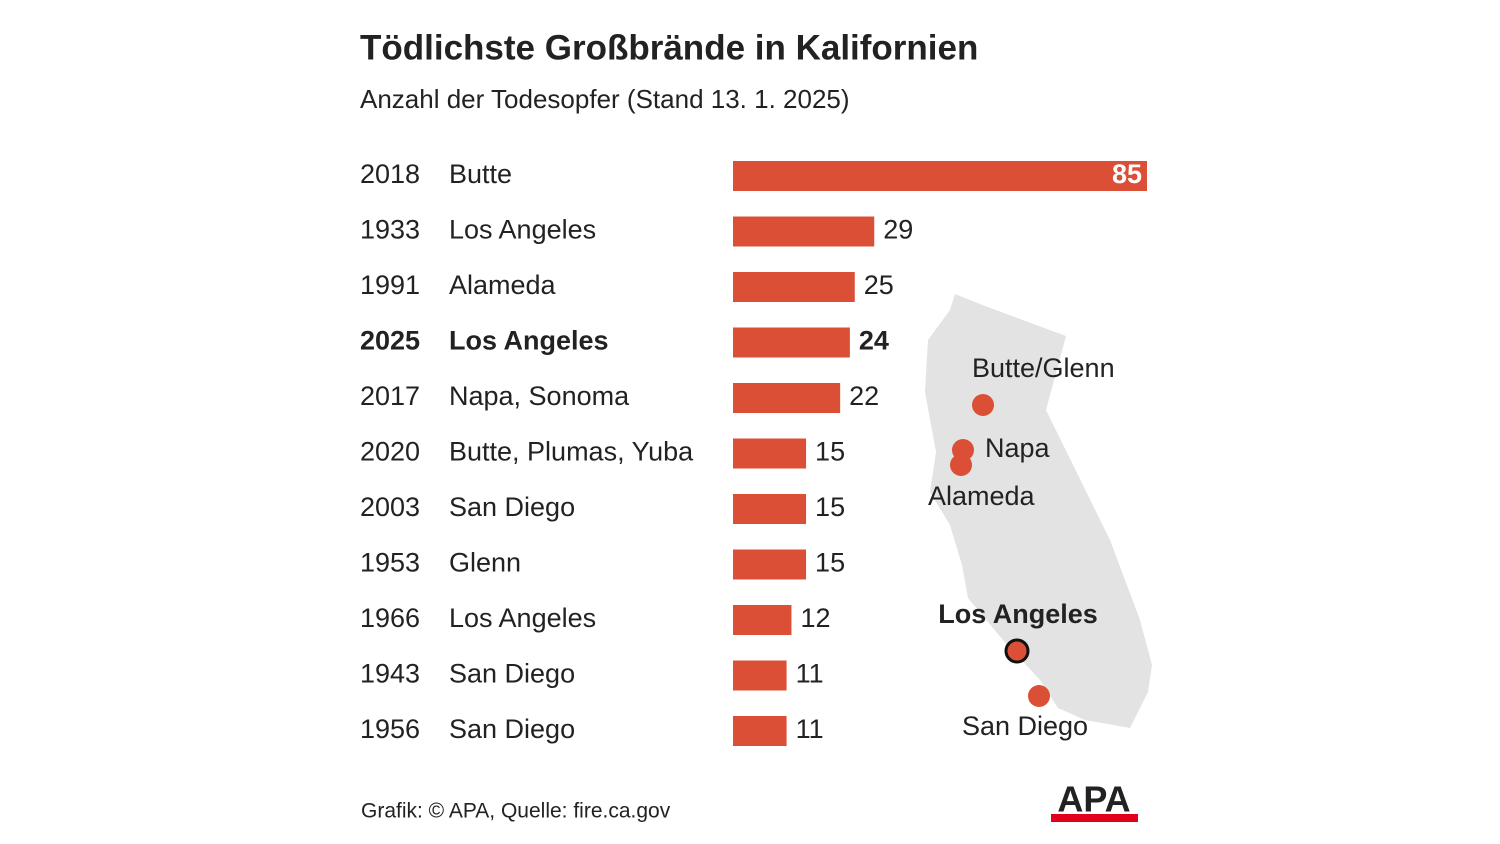 This screenshot has width=1500, height=844. What do you see at coordinates (390, 563) in the screenshot?
I see `year-label: 1953` at bounding box center [390, 563].